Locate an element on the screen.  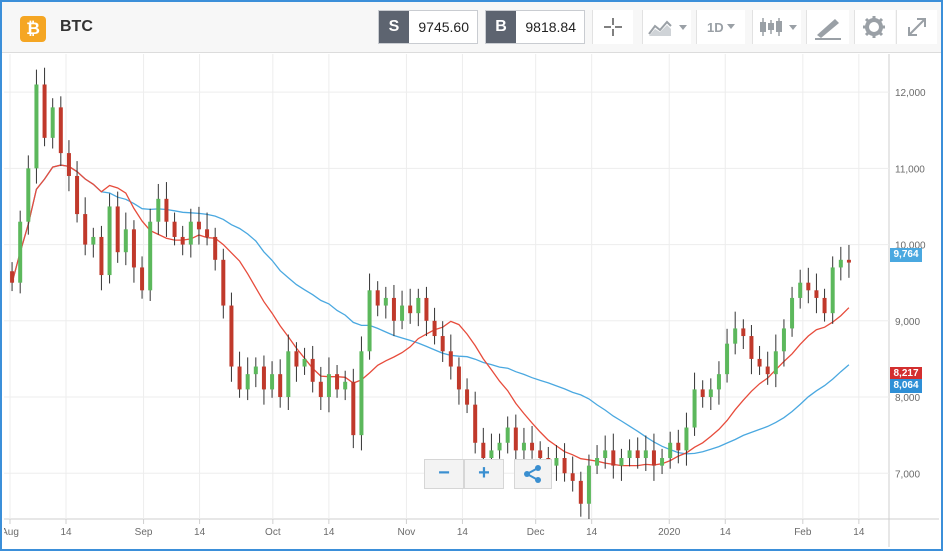
y-tick-label: 11,000 is located at coordinates (910, 169).